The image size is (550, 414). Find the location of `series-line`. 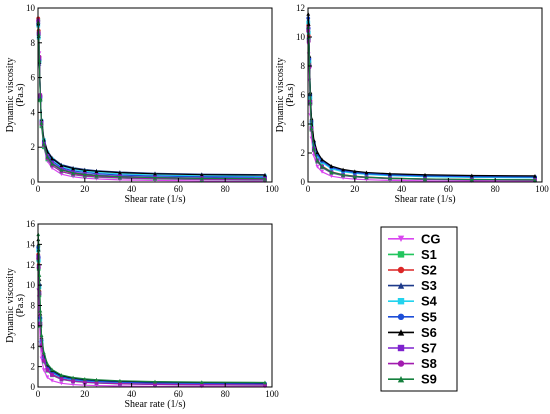

series-line is located at coordinates (151, 320).